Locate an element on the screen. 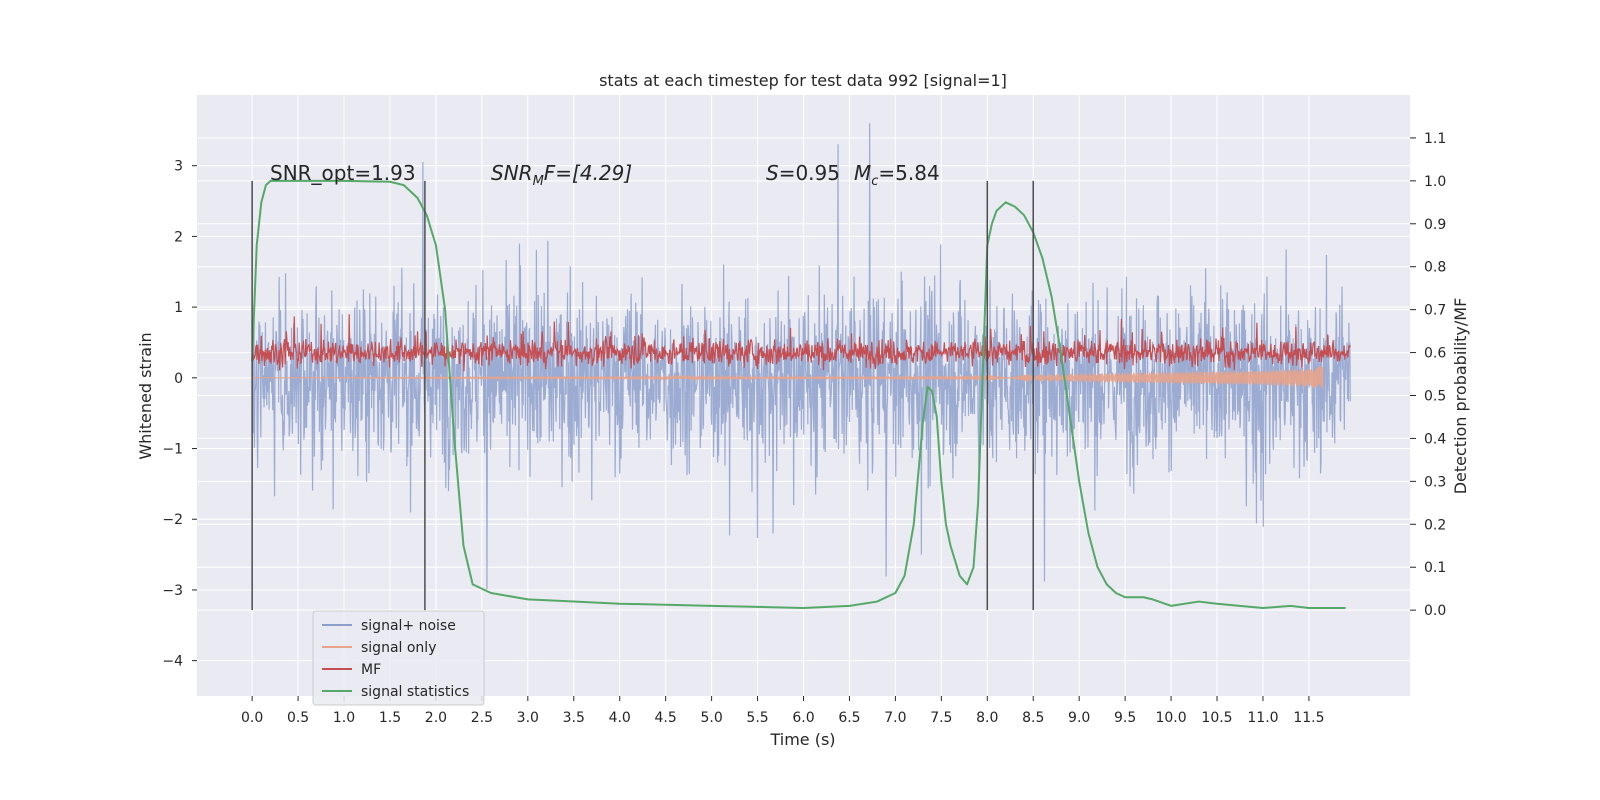 The height and width of the screenshot is (800, 1600). y2-tick-label: 1.0 is located at coordinates (1435, 182).